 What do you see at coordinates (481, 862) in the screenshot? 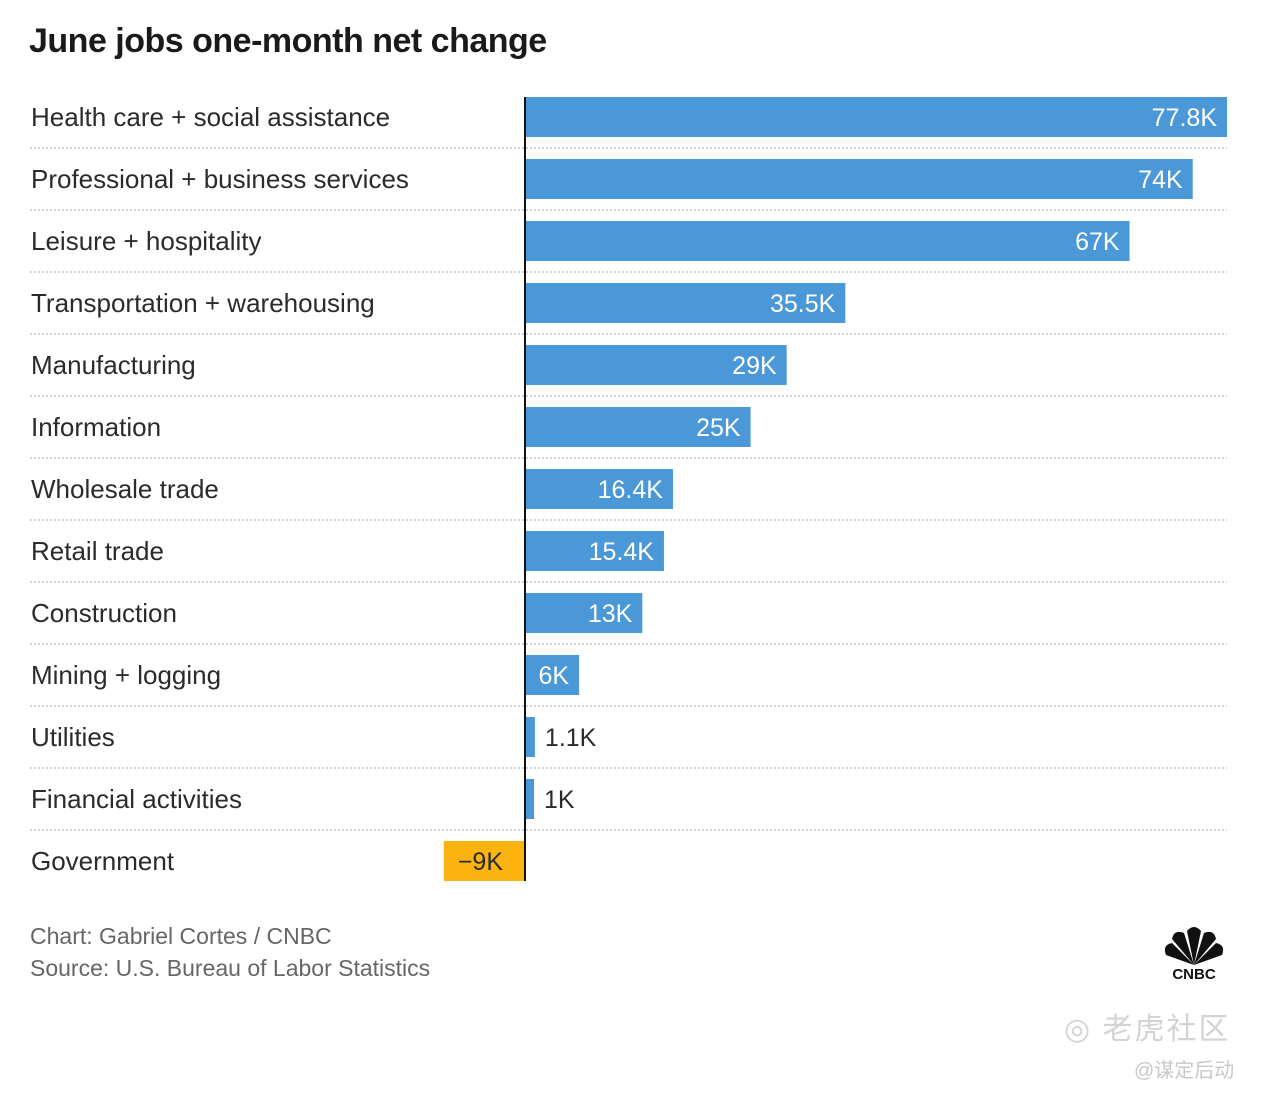
I see `data-label: −9K` at bounding box center [481, 862].